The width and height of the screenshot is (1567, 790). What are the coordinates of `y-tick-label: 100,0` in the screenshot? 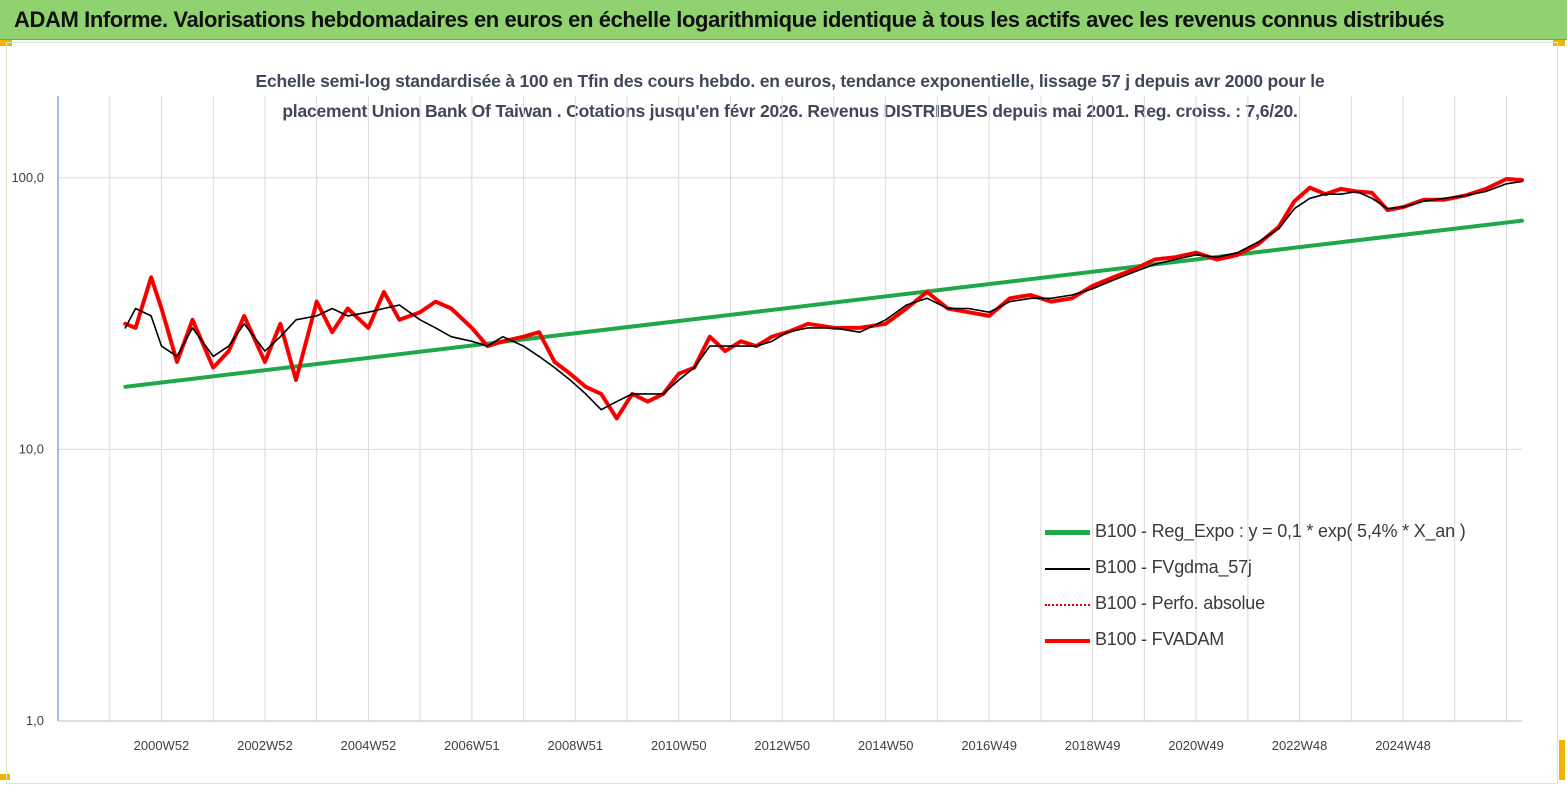 It's located at (27, 177).